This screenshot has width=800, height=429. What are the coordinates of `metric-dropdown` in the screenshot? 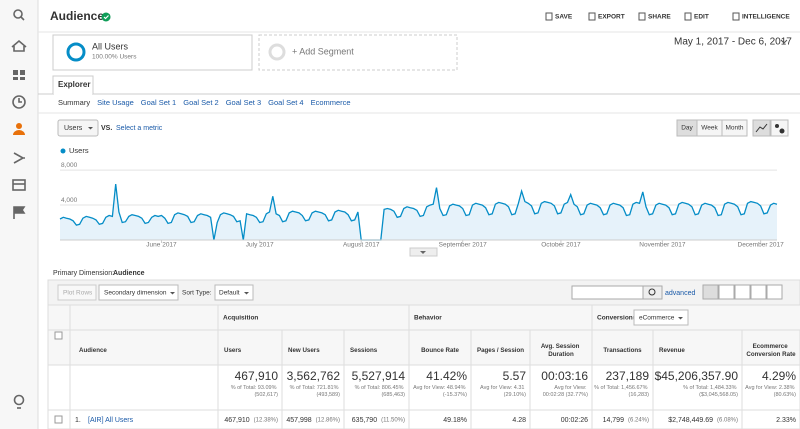 It's located at (78, 128).